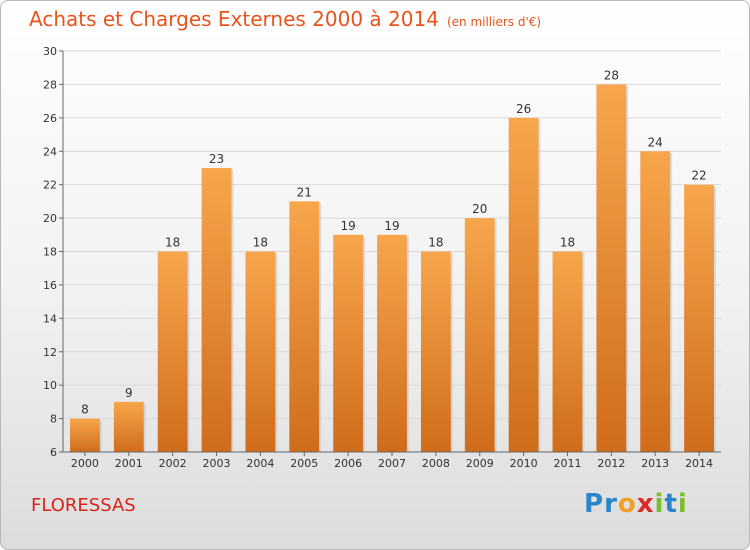  Describe the element at coordinates (436, 463) in the screenshot. I see `x-tick-label: 2008` at that location.